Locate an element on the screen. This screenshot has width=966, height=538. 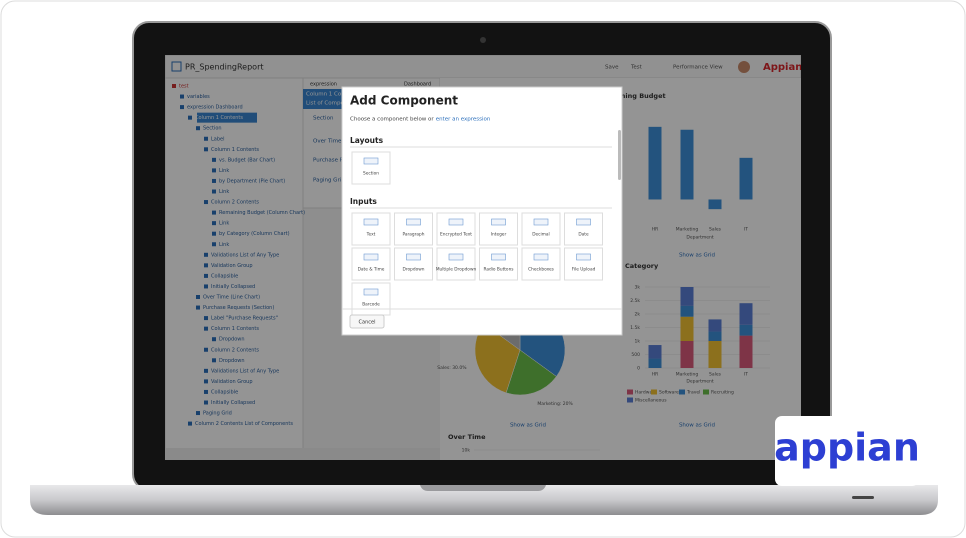
window-title: PR_SpendingReport is located at coordinates (224, 67).